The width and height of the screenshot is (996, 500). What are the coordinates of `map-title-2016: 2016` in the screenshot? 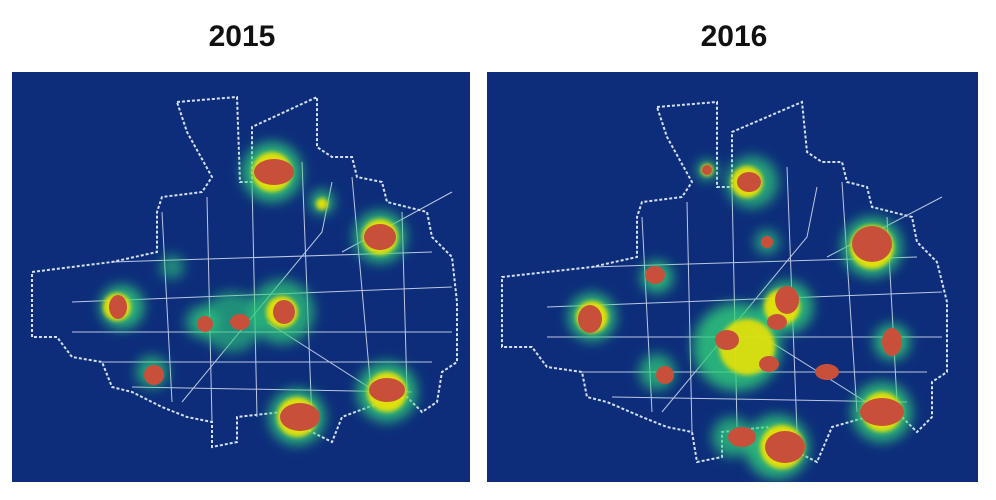 It's located at (734, 36).